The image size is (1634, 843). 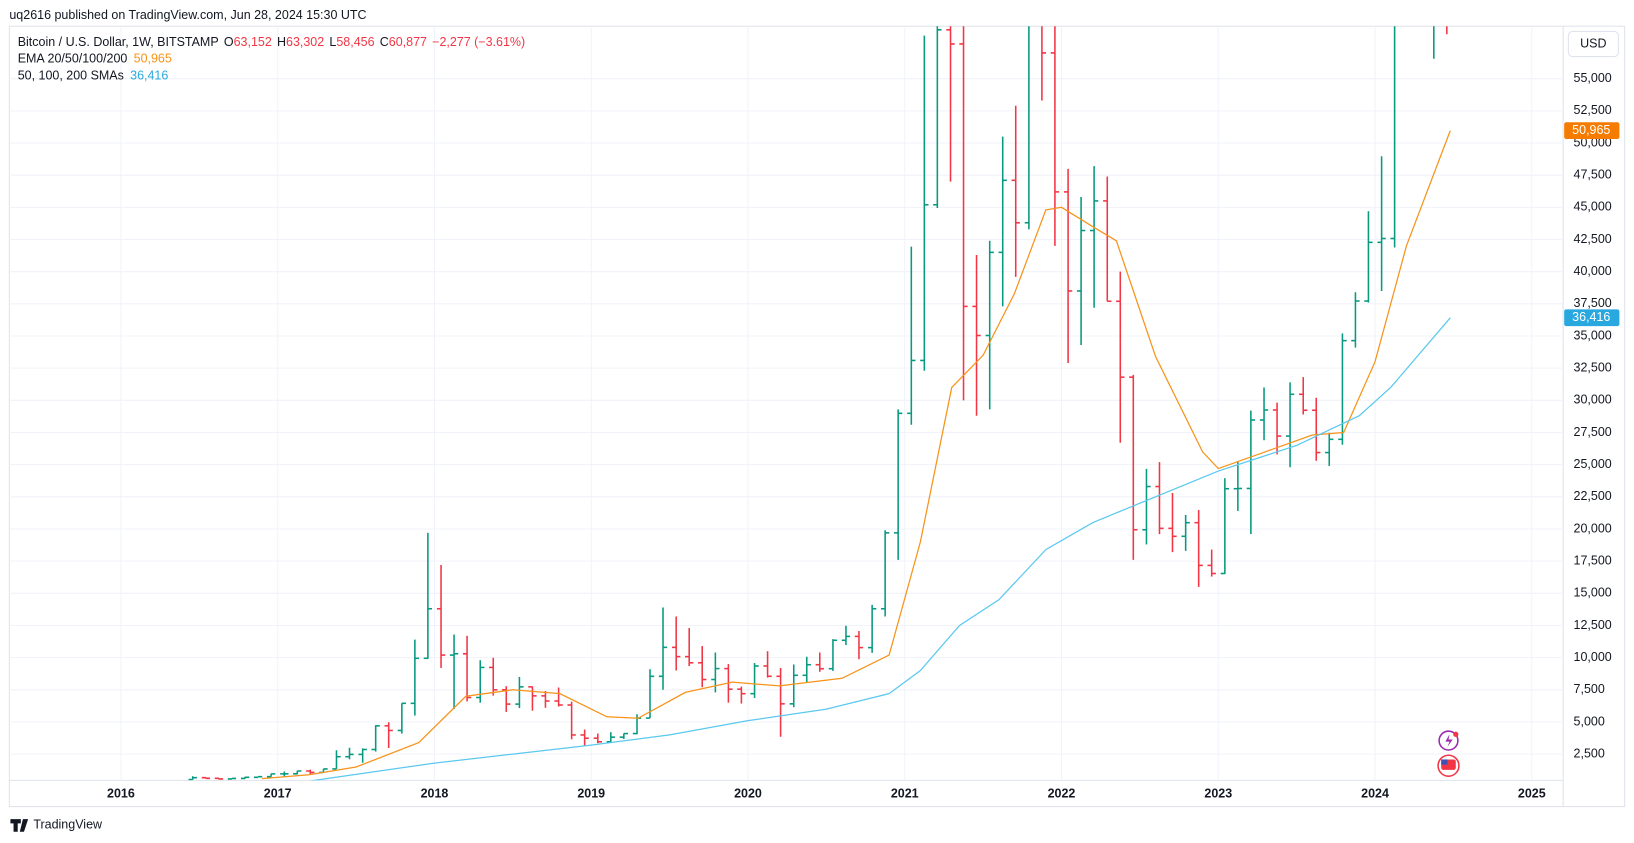 I want to click on y-tick-label: 25,000, so click(x=1593, y=464).